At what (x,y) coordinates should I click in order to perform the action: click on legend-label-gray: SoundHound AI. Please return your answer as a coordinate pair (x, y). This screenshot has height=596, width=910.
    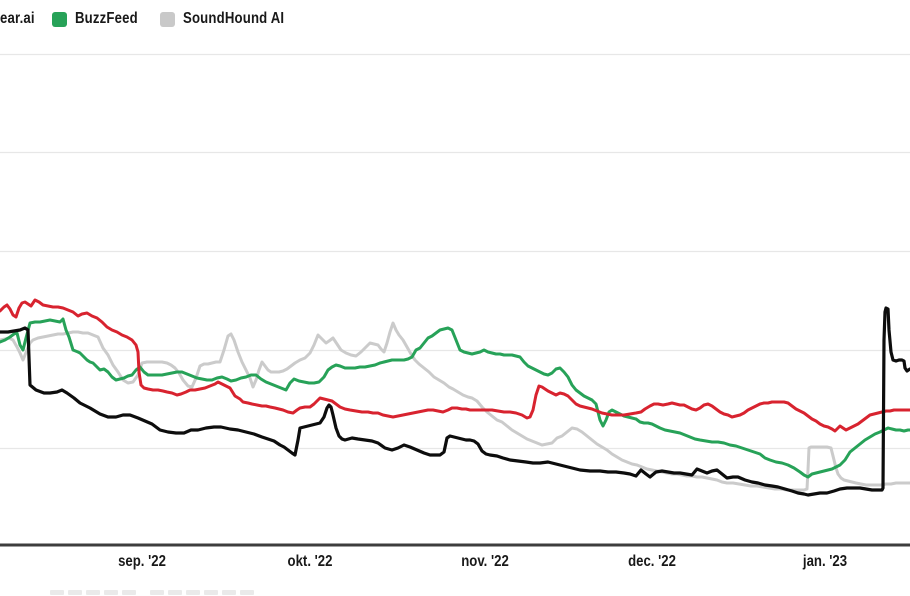
    Looking at the image, I should click on (233, 18).